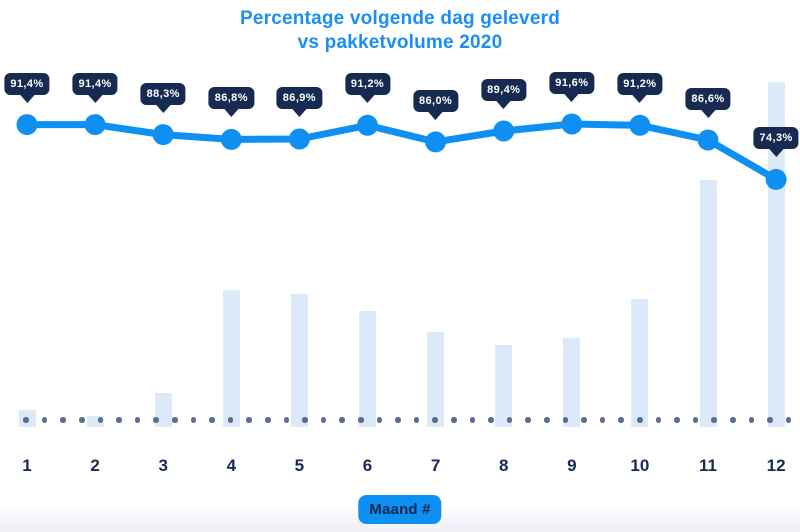  I want to click on month-label: 5, so click(299, 465).